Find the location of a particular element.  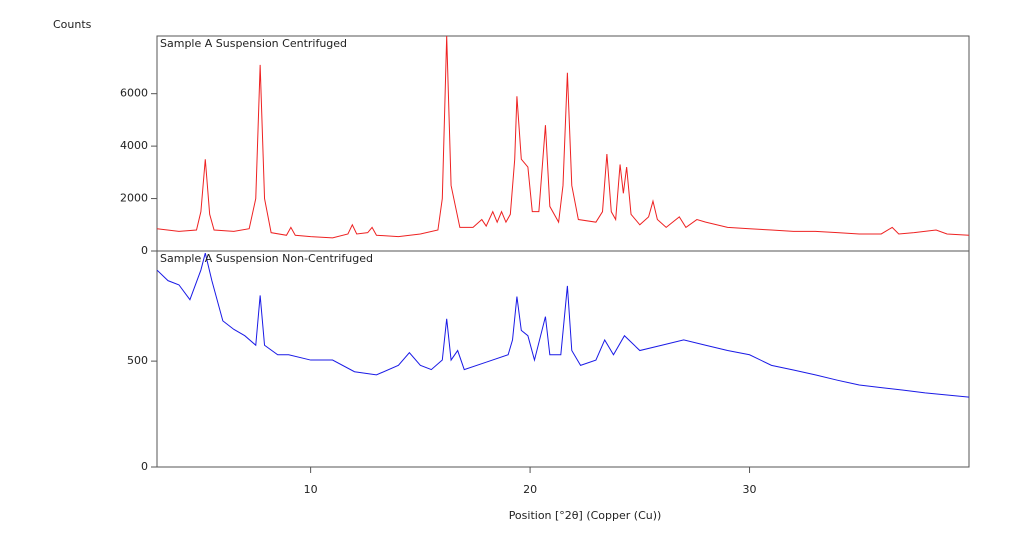

x-tick-label: 20 is located at coordinates (530, 489).